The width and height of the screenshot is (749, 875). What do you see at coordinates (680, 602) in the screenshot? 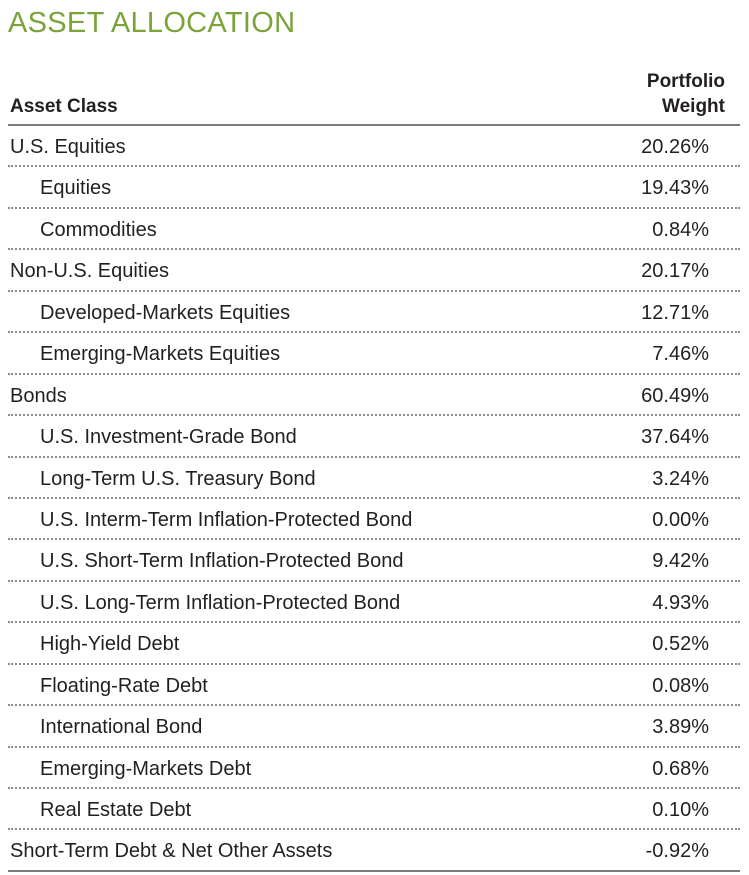
I see `portfolio-weight-value: 4.93%` at bounding box center [680, 602].